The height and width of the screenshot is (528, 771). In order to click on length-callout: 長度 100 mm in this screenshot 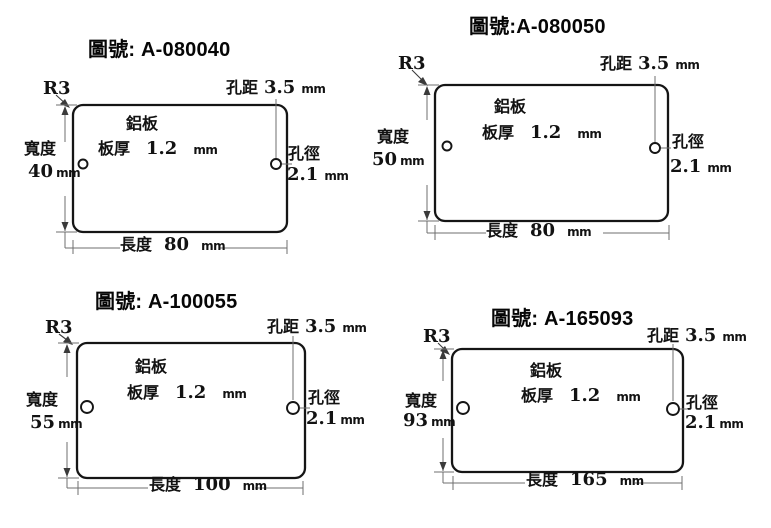, I will do `click(208, 485)`.